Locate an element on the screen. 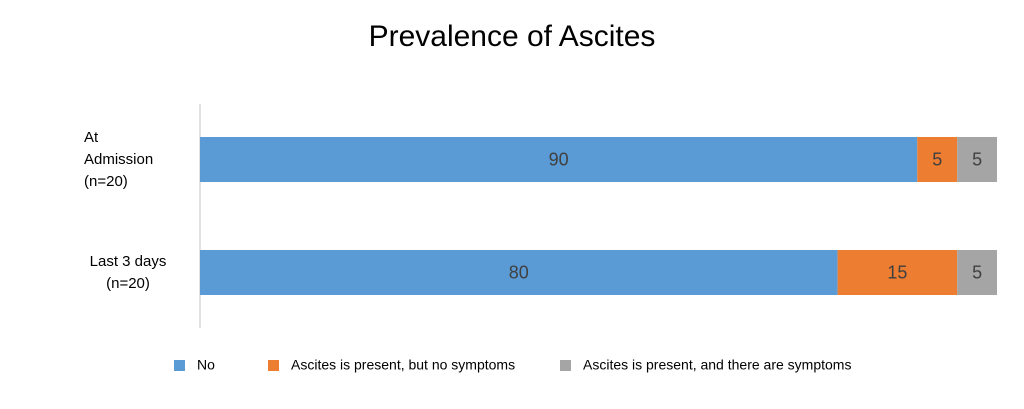 The height and width of the screenshot is (409, 1024). data-label: 80 is located at coordinates (519, 272).